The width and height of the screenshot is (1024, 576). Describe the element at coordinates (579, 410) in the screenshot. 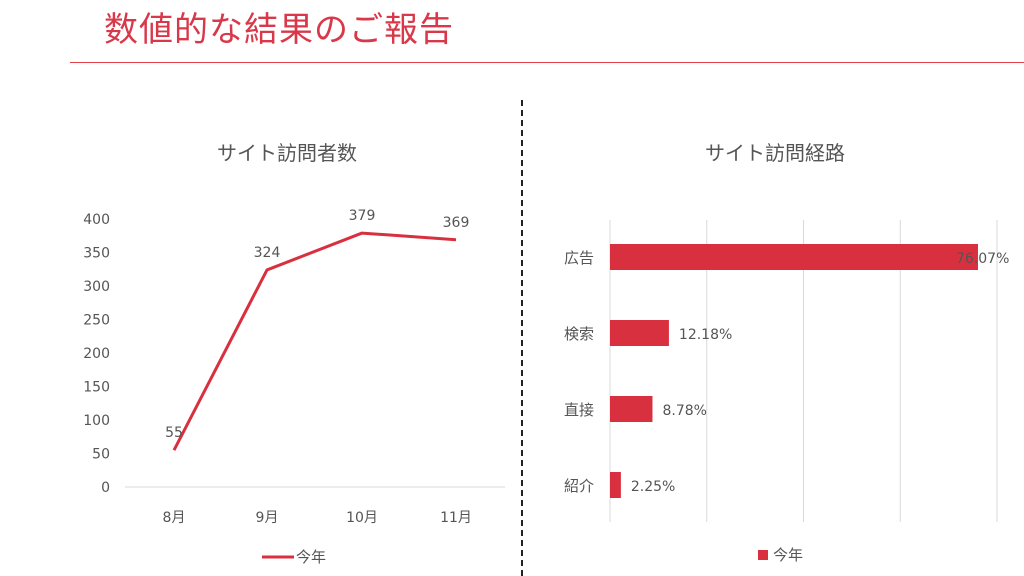

I see `category-label: 直接` at that location.